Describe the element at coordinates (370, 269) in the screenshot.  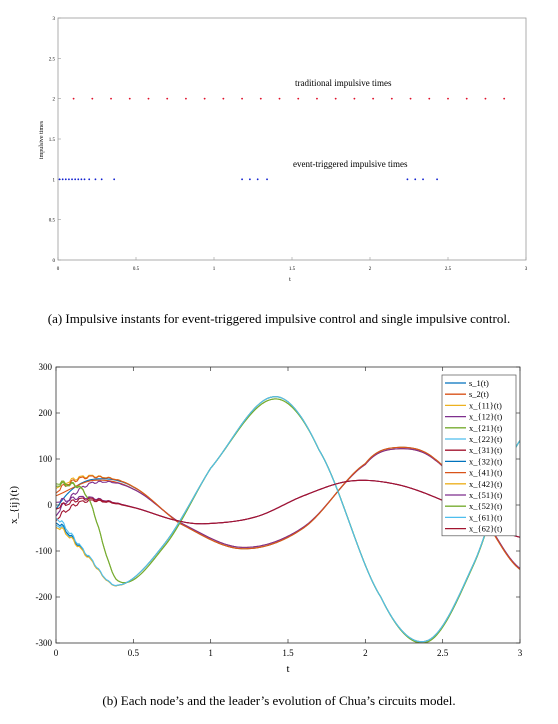
I see `x-tick-label-a: 2` at that location.